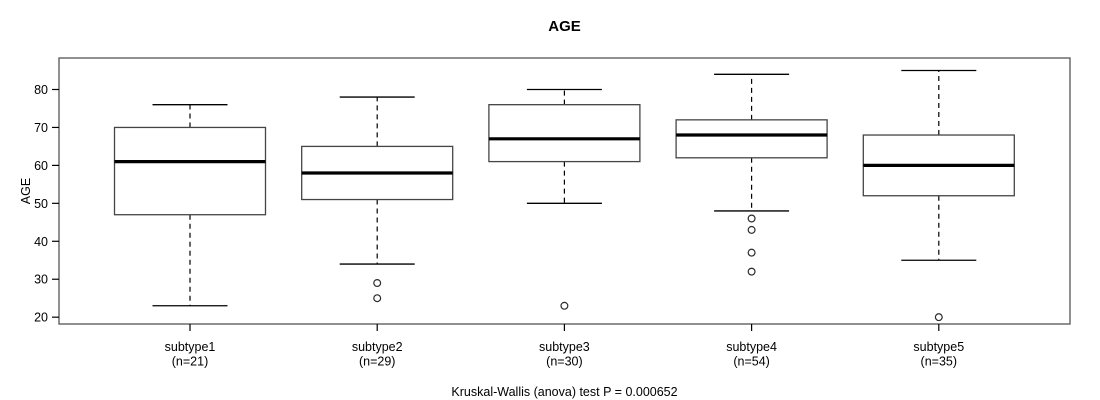 The width and height of the screenshot is (1100, 400). What do you see at coordinates (751, 362) in the screenshot?
I see `x-sample-size-label: (n=54)` at bounding box center [751, 362].